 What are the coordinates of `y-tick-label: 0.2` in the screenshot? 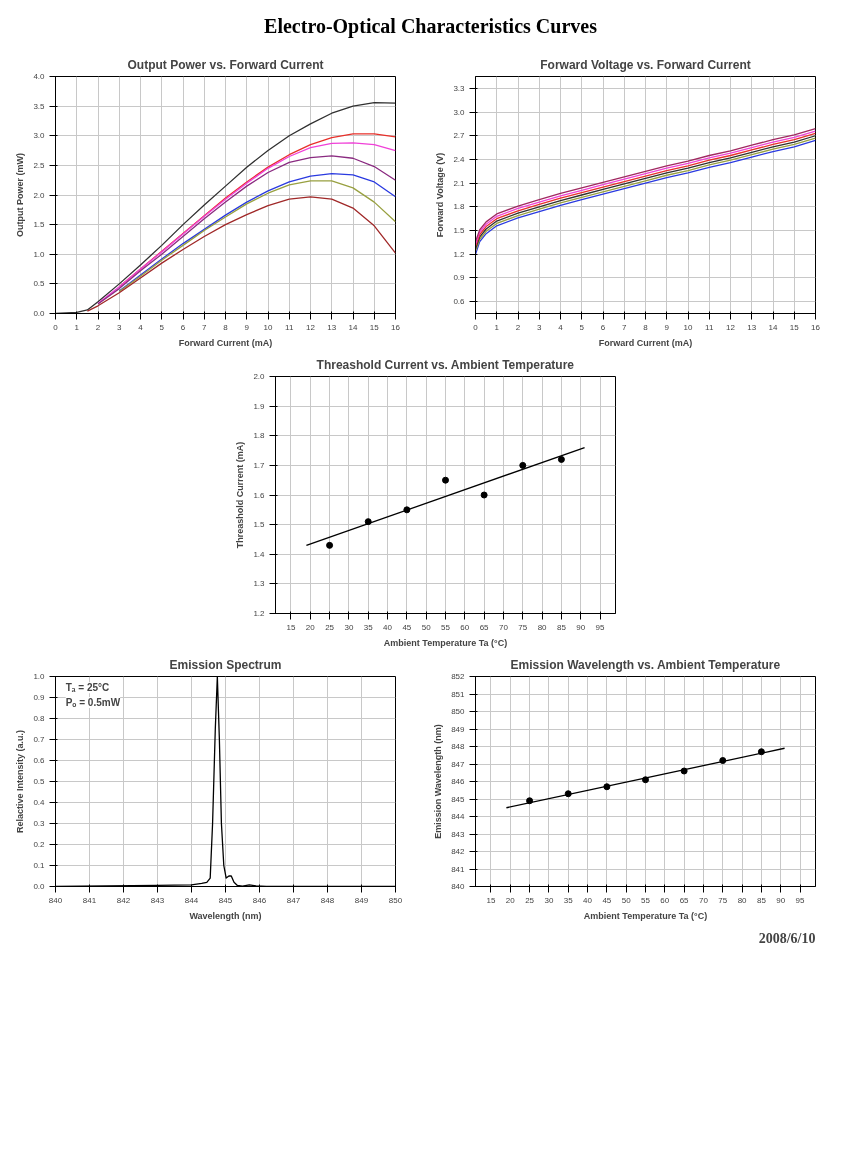 It's located at (39, 844).